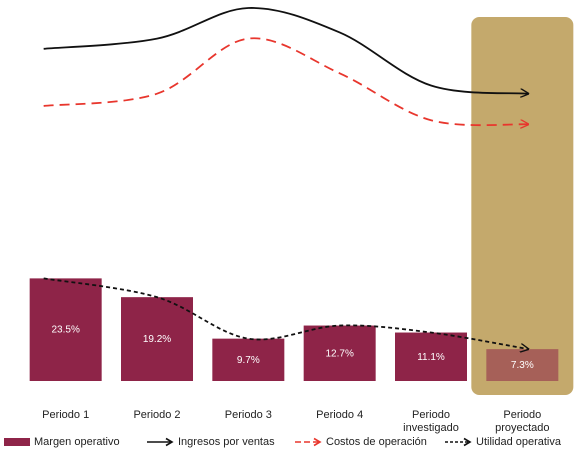  I want to click on bar-value-label: 23.5%, so click(65, 330).